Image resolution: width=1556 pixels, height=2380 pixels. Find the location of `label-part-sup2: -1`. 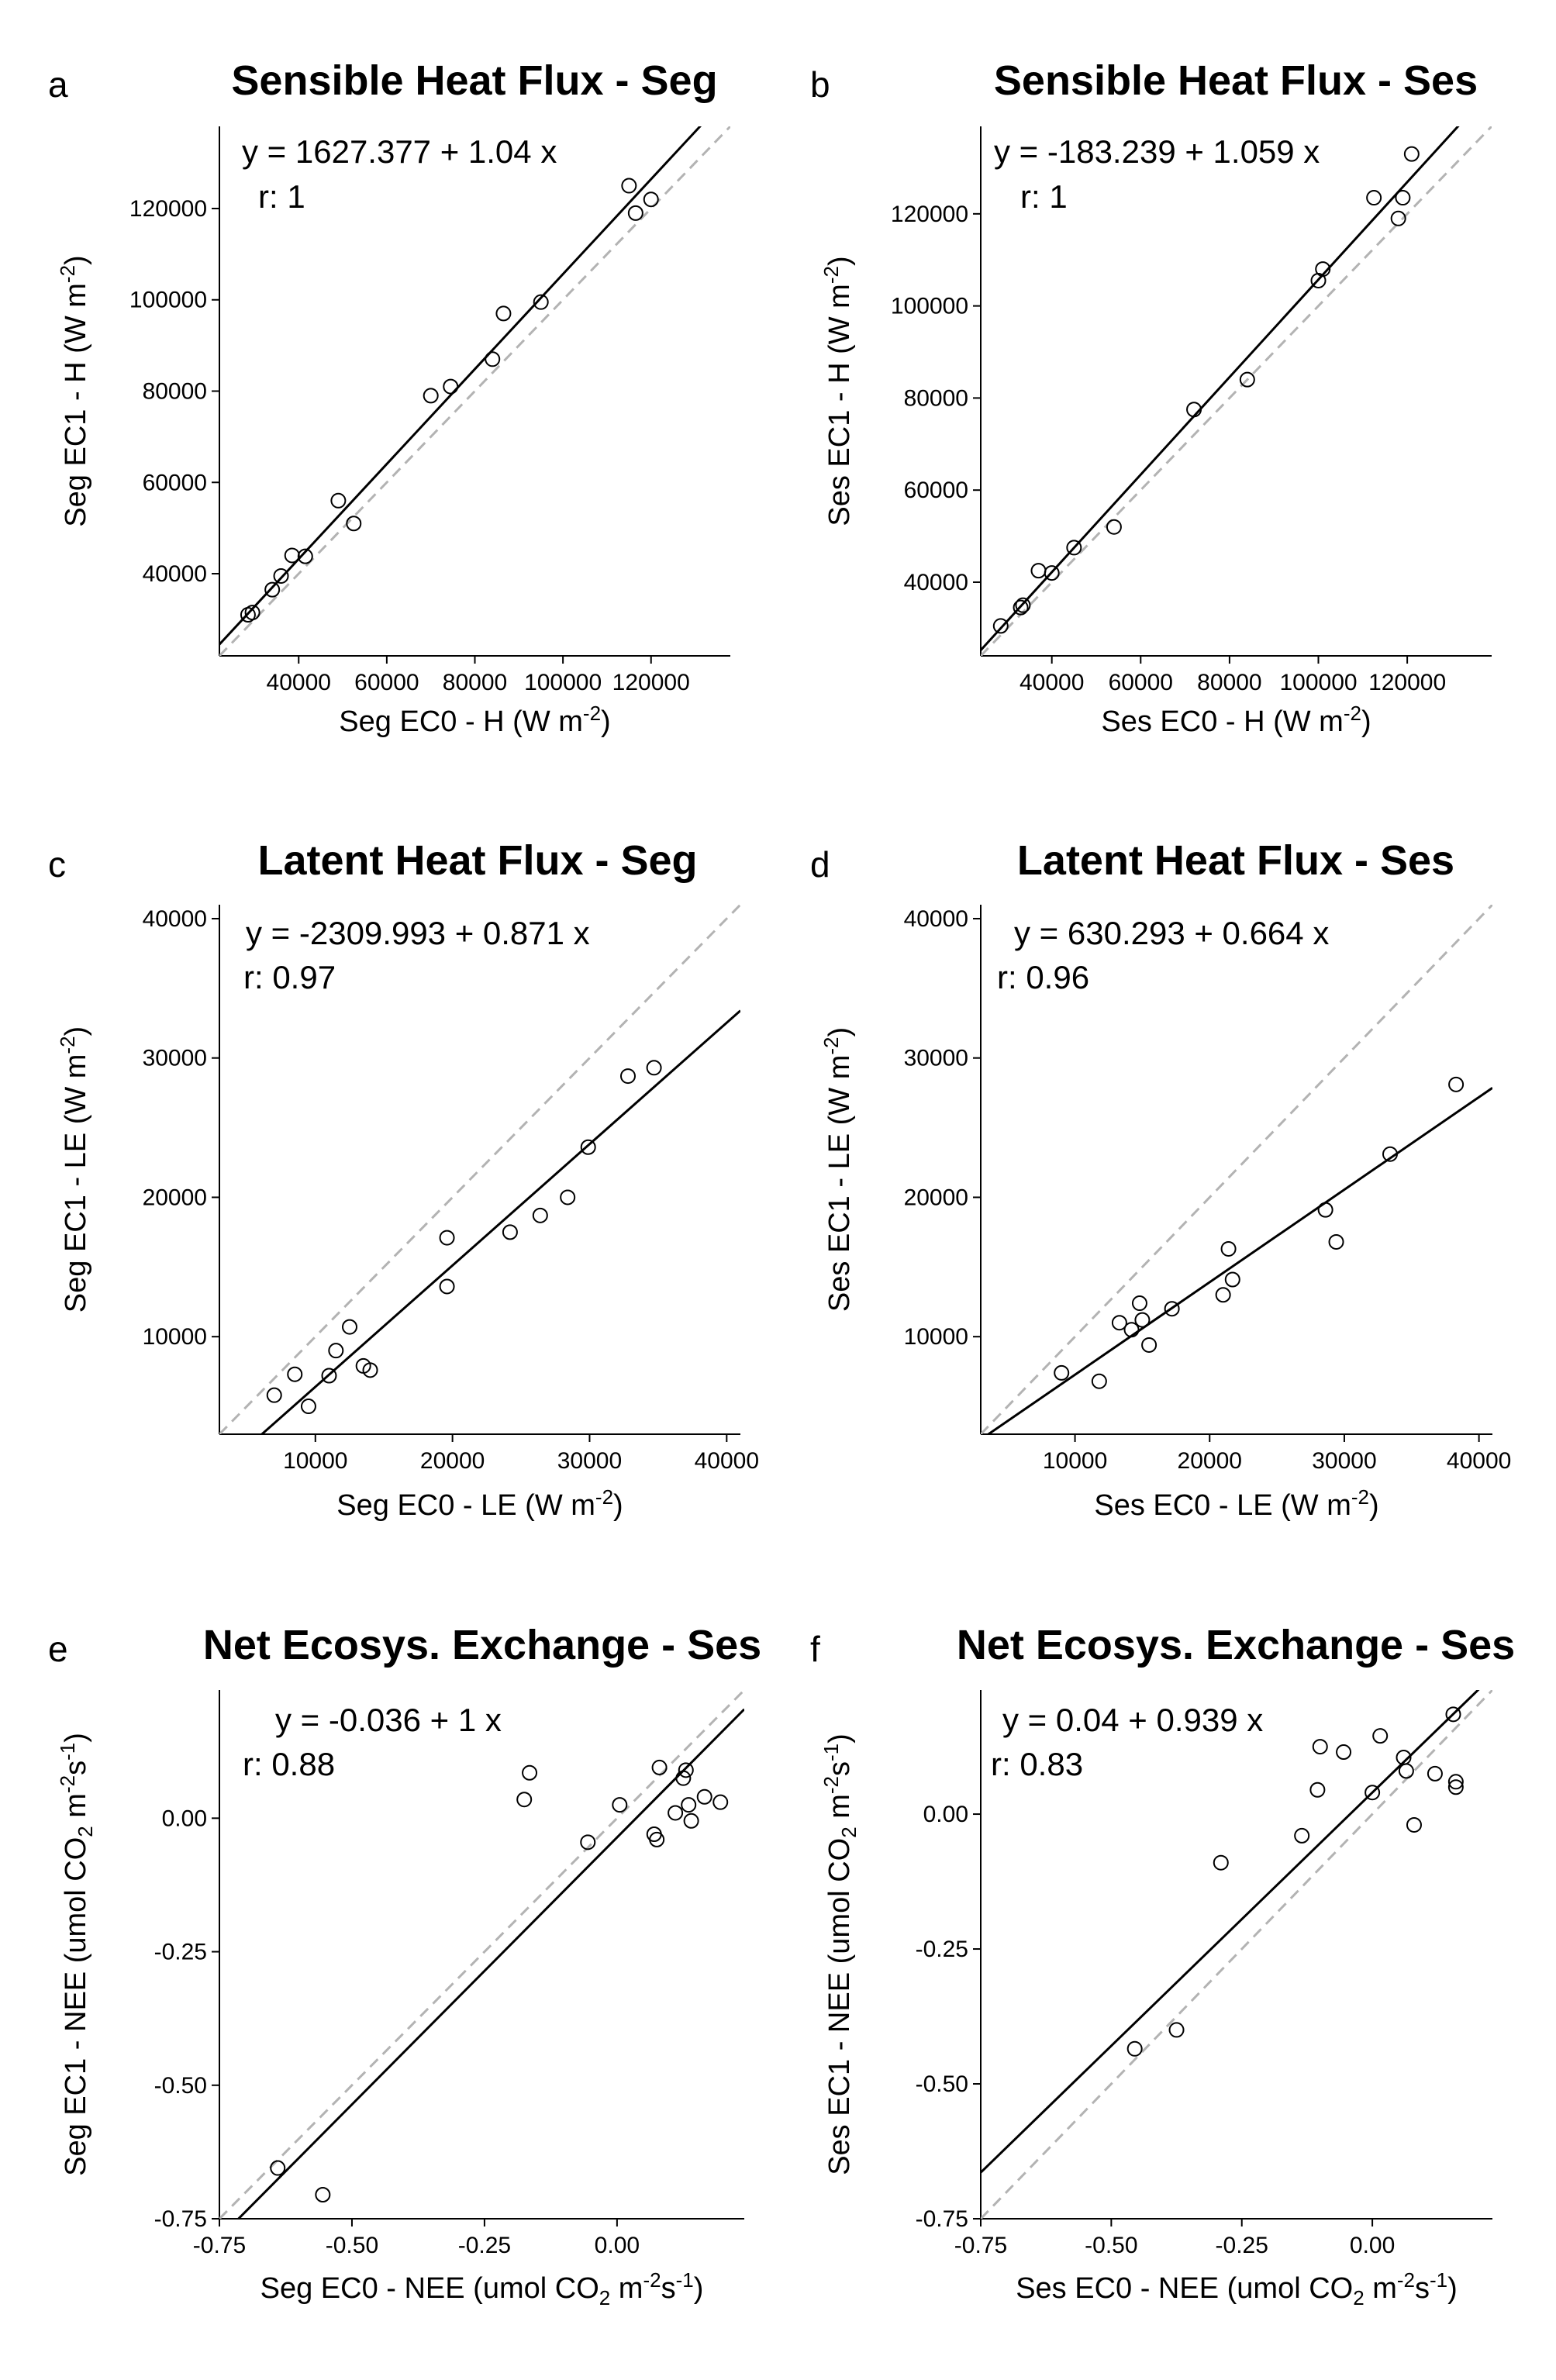

label-part-sup2: -1 is located at coordinates (67, 1752).